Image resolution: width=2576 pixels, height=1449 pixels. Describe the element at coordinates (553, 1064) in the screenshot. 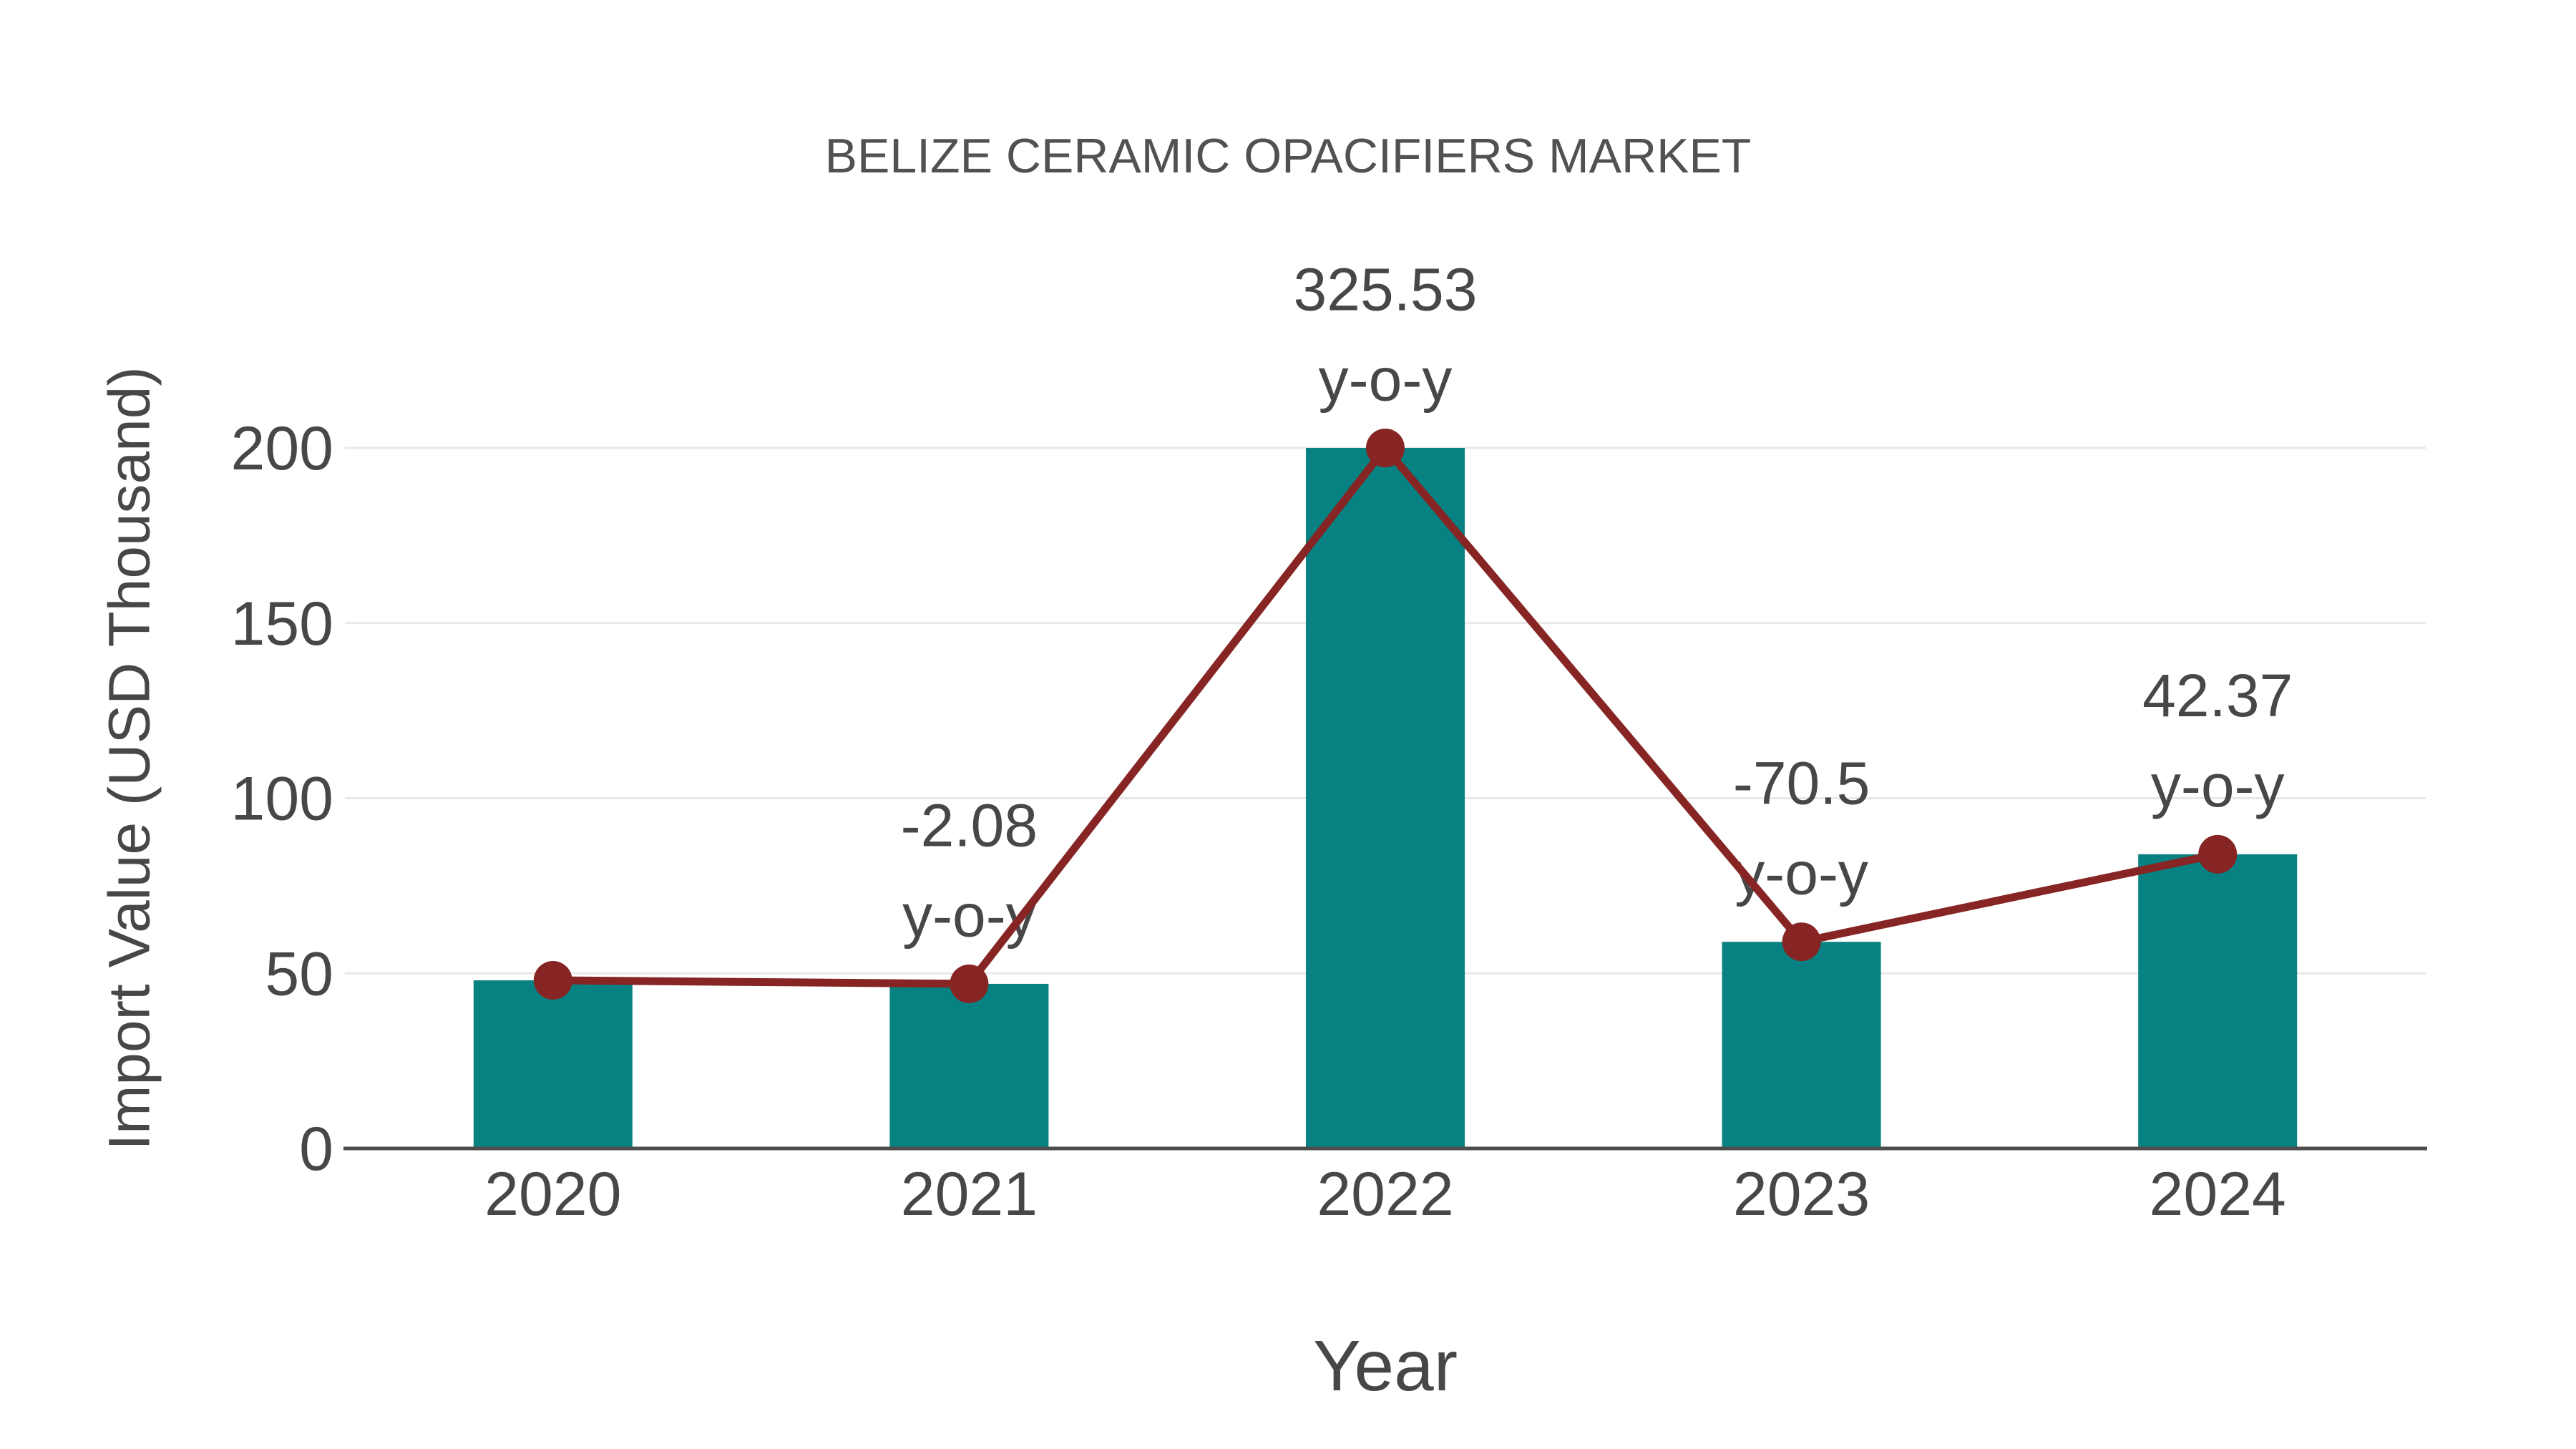

I see `bar-2020` at that location.